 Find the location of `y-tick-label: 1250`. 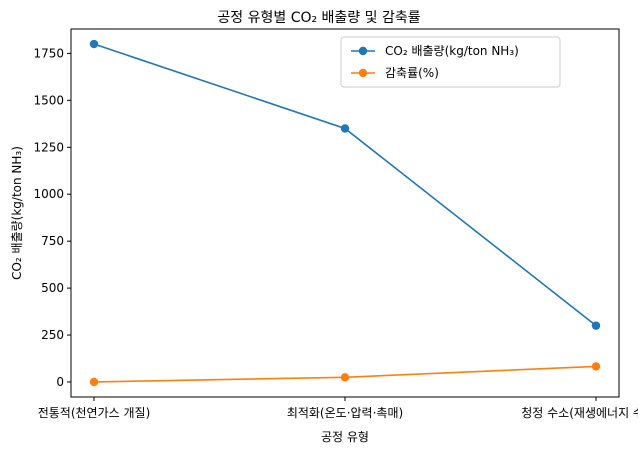

y-tick-label: 1250 is located at coordinates (48, 147).